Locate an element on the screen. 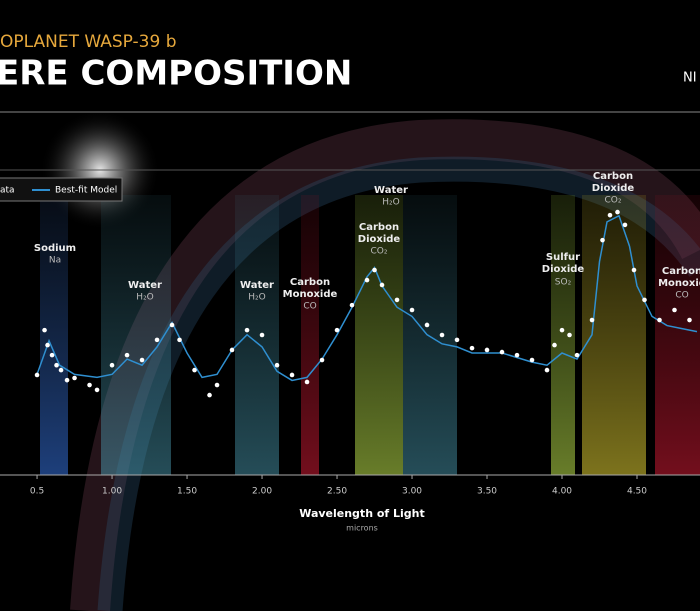 The height and width of the screenshot is (611, 700). annotation-formula: SO₂ is located at coordinates (563, 283).